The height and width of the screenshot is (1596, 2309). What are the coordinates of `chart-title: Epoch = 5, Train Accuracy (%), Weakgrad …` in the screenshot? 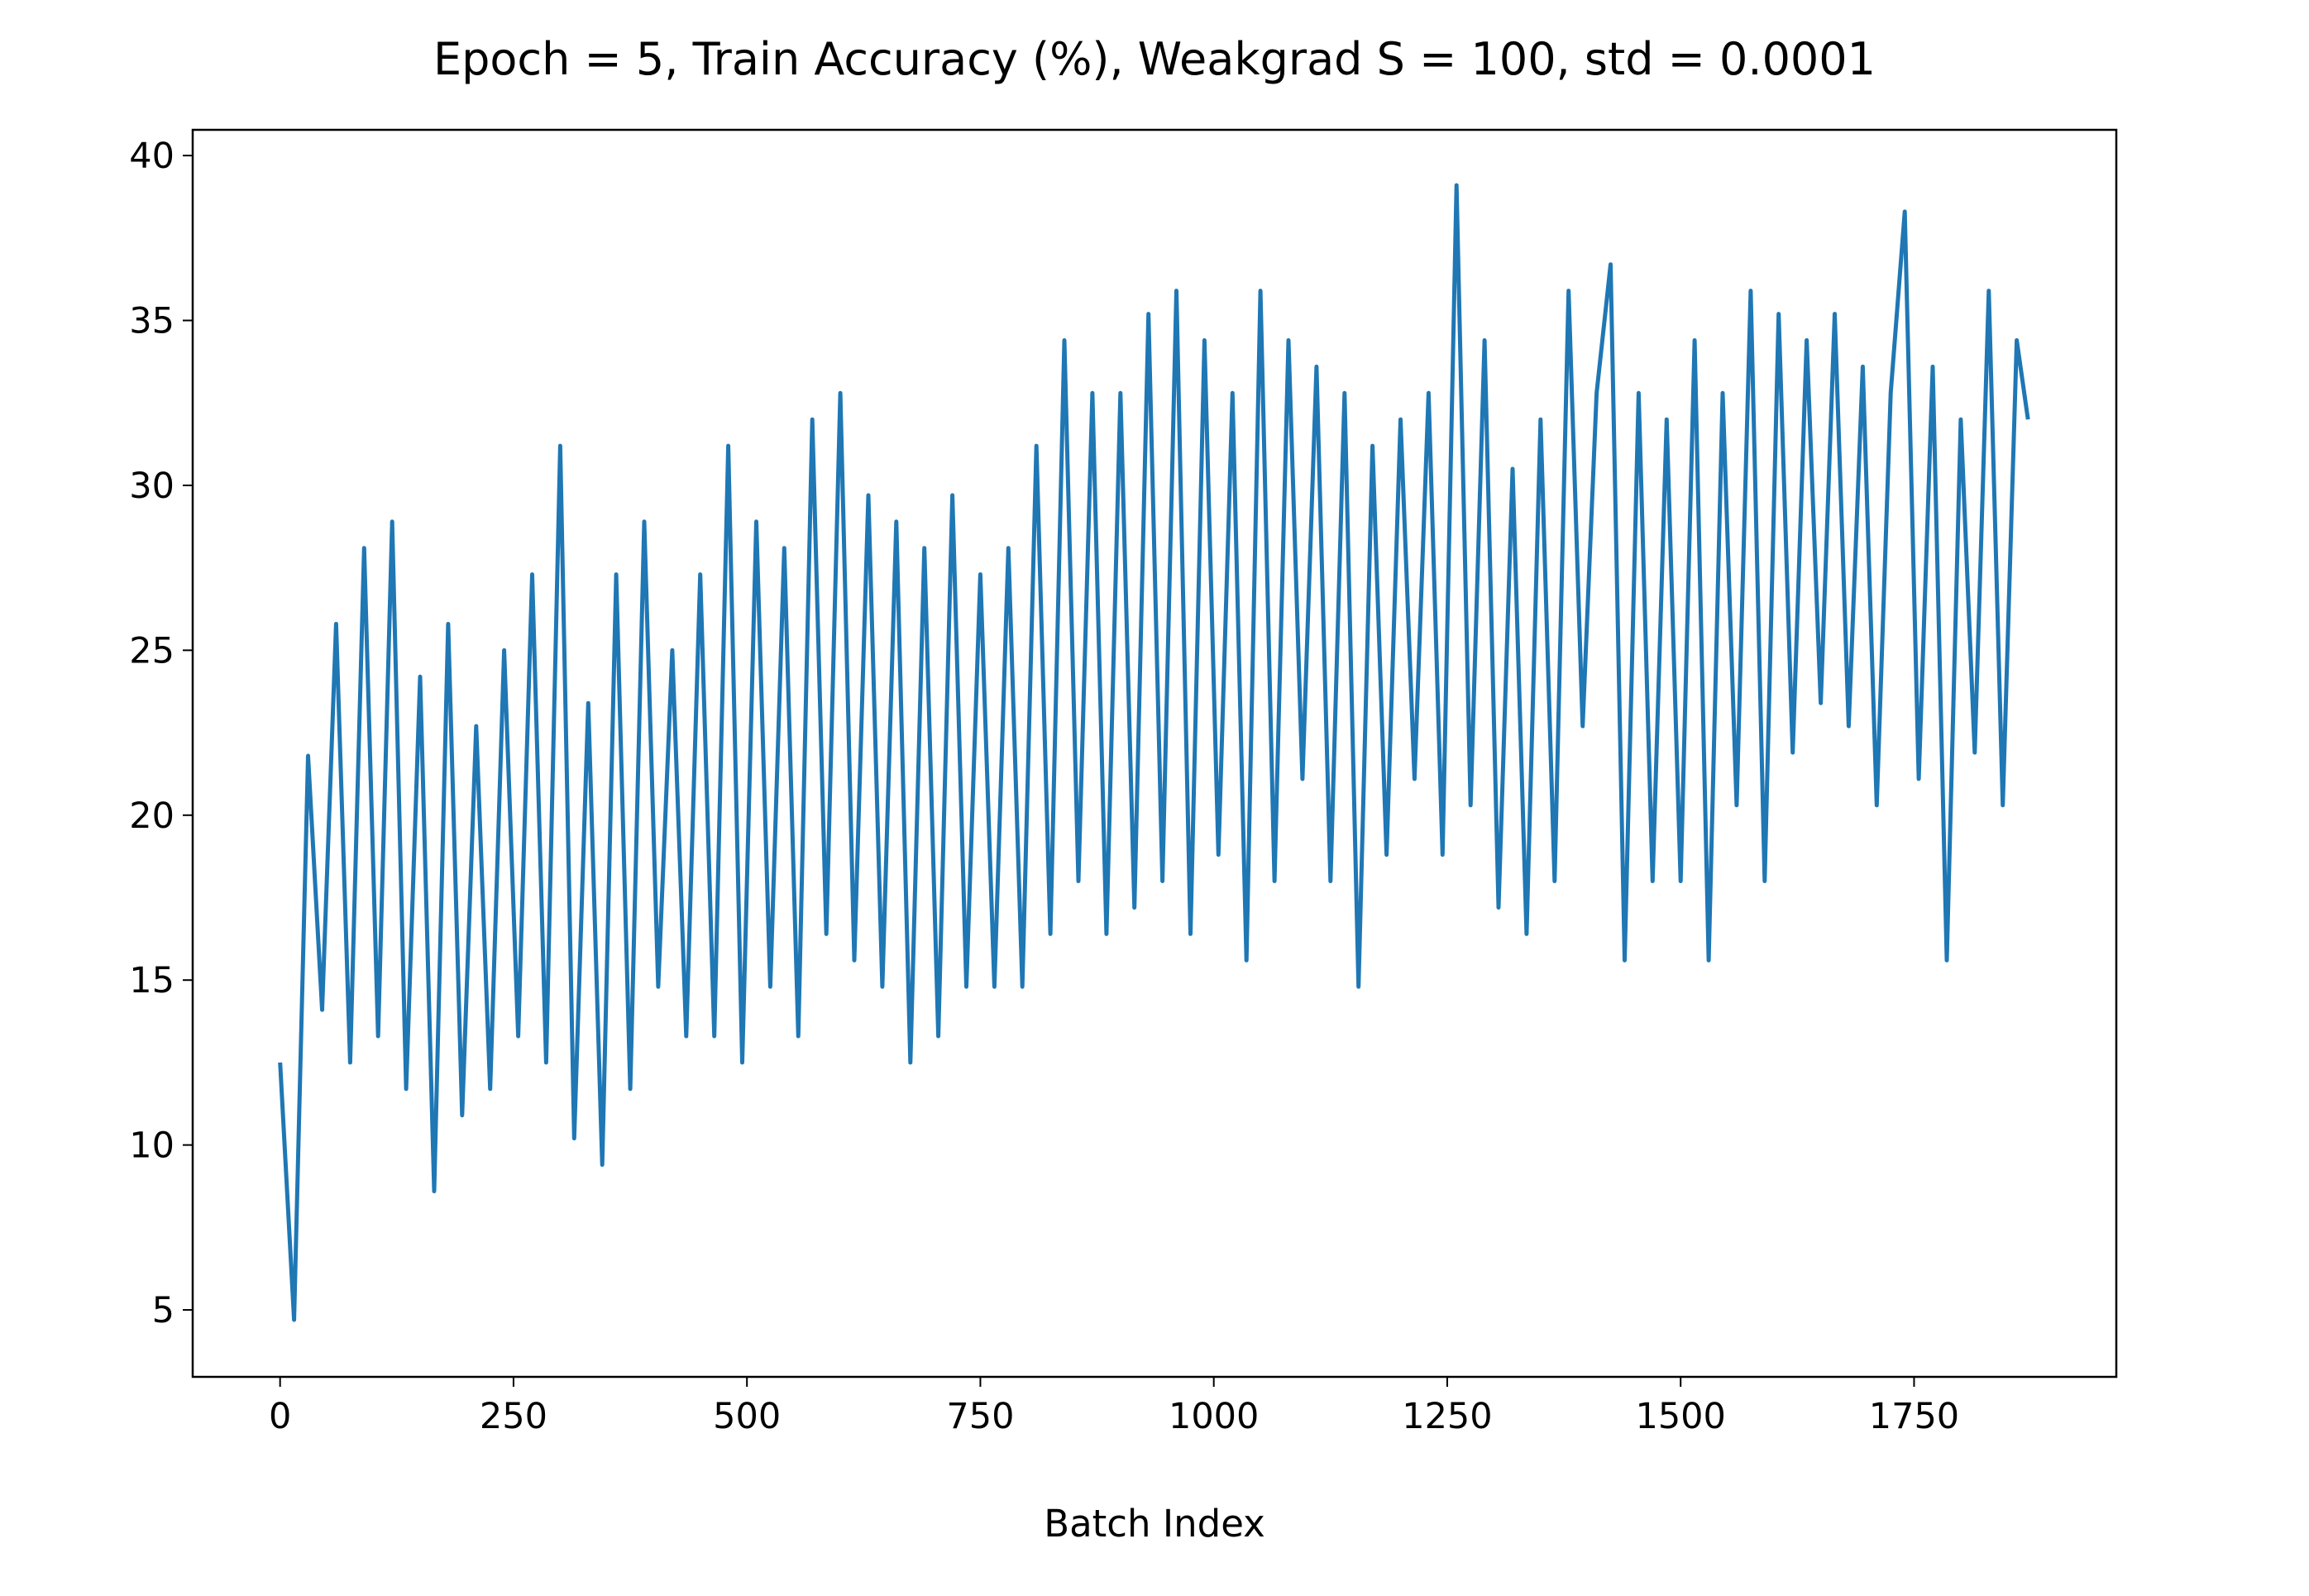 It's located at (1154, 59).